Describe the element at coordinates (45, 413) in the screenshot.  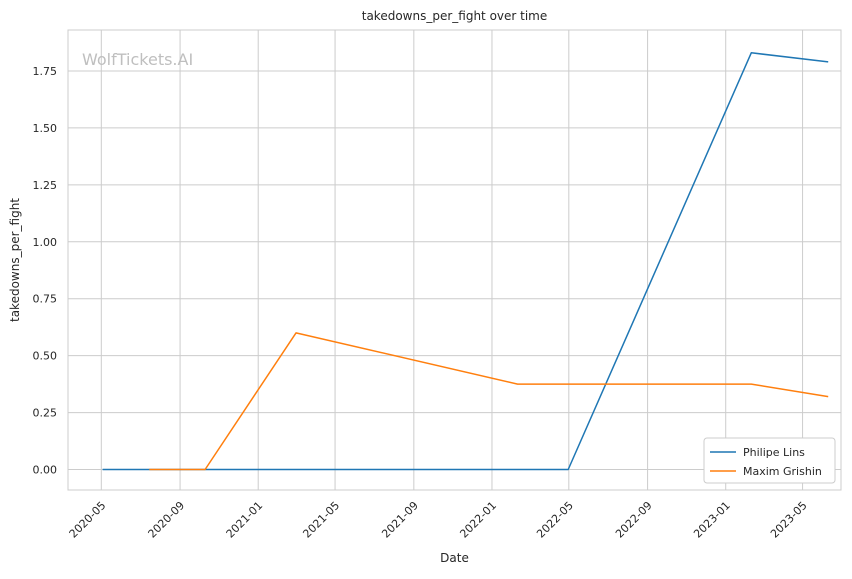
I see `y-tick-label: 0.25` at that location.